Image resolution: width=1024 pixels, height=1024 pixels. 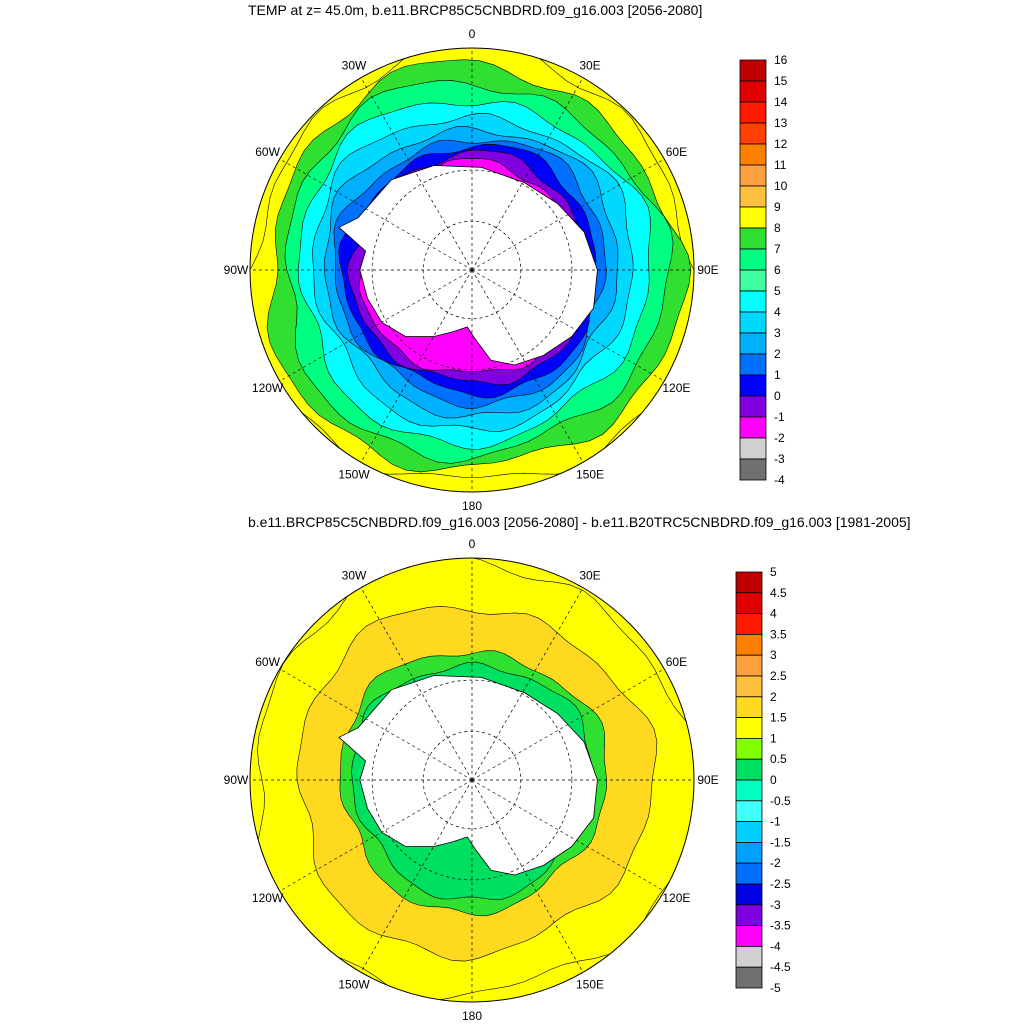 What do you see at coordinates (780, 842) in the screenshot?
I see `colorbar-label: -1.5` at bounding box center [780, 842].